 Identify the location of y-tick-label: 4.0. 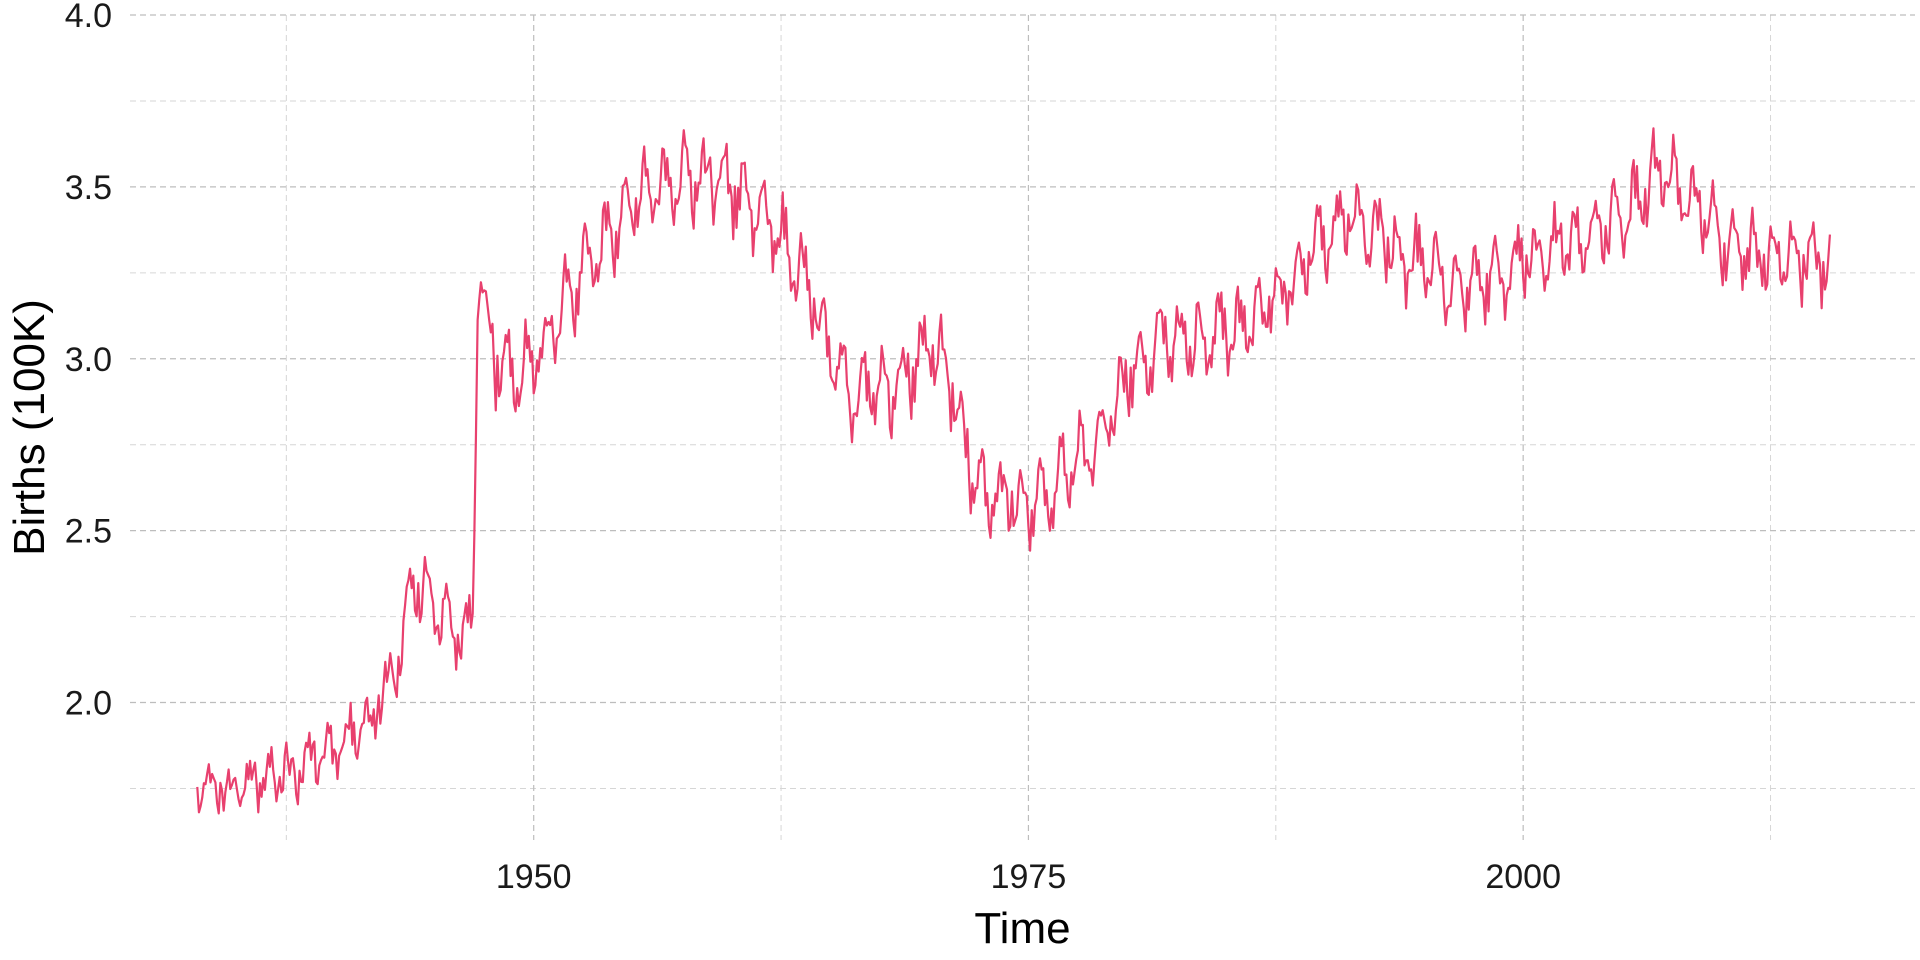
(88, 17).